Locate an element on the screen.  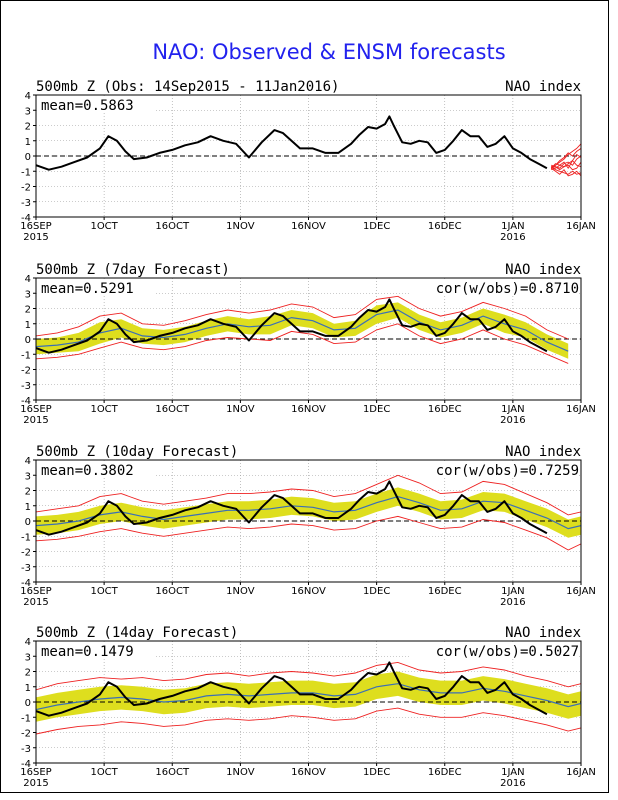
mean-label: mean=0.5291 is located at coordinates (87, 289).